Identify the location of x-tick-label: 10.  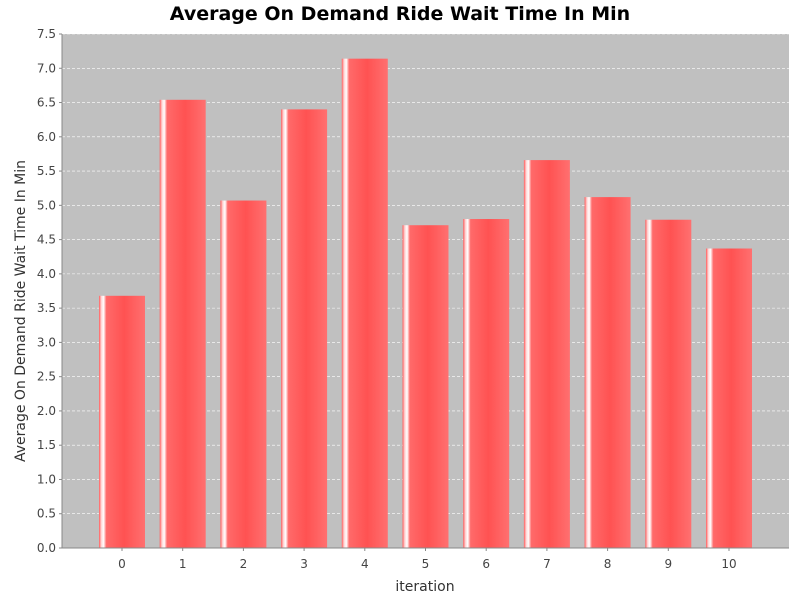
(728, 564).